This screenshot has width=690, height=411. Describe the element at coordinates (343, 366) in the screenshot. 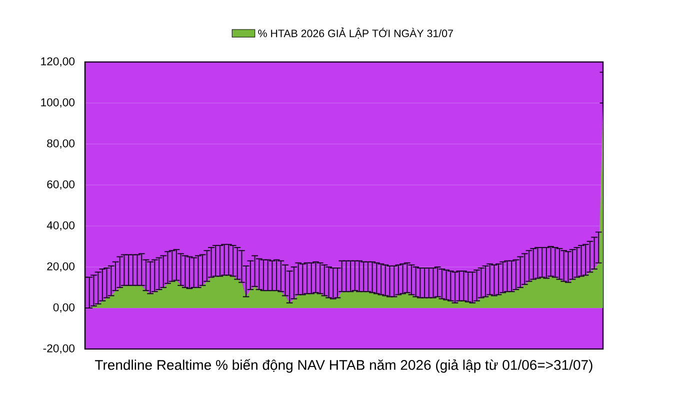

I see `x-axis-title: Trendline Realtime % biến động NAV HTAB năm 2026 (giả lập từ 01/06=>31/07)` at that location.